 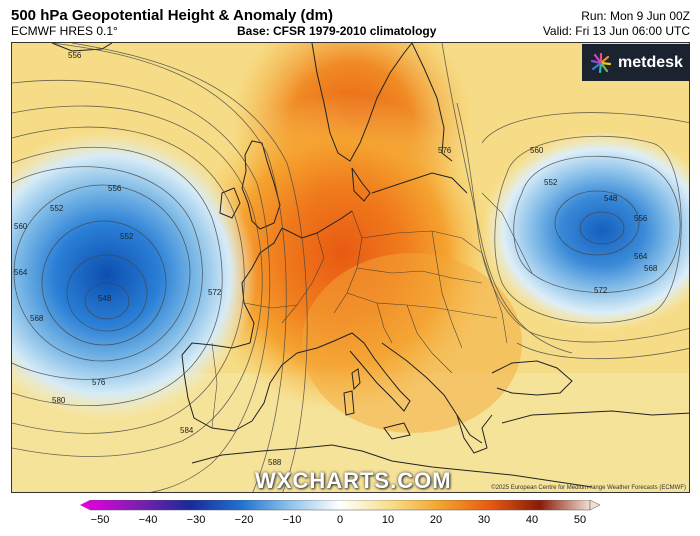 I want to click on colorbar-tick-label: 0, so click(x=340, y=520).